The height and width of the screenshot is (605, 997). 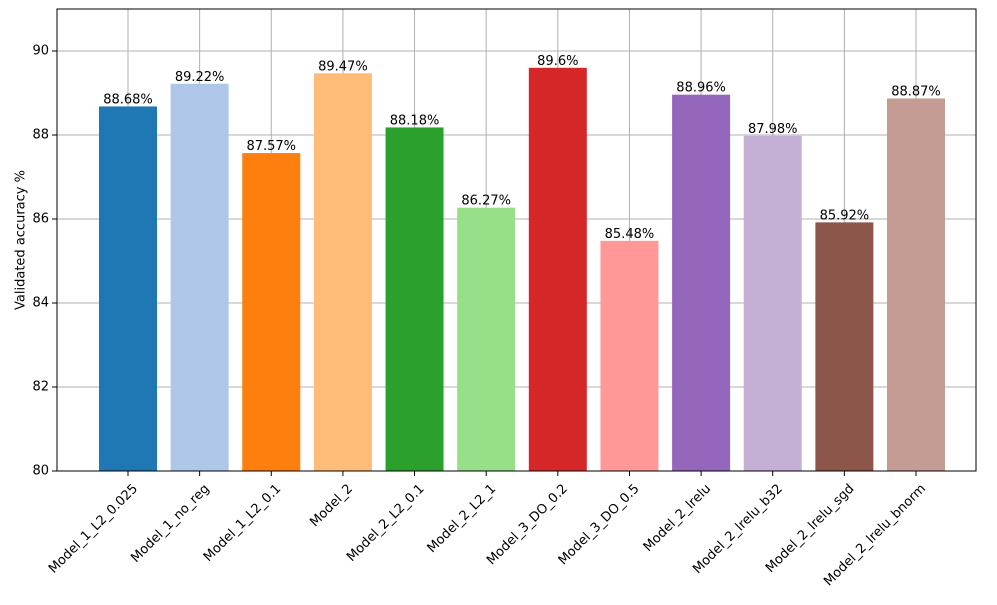 I want to click on data-label: 85.48%, so click(x=630, y=234).